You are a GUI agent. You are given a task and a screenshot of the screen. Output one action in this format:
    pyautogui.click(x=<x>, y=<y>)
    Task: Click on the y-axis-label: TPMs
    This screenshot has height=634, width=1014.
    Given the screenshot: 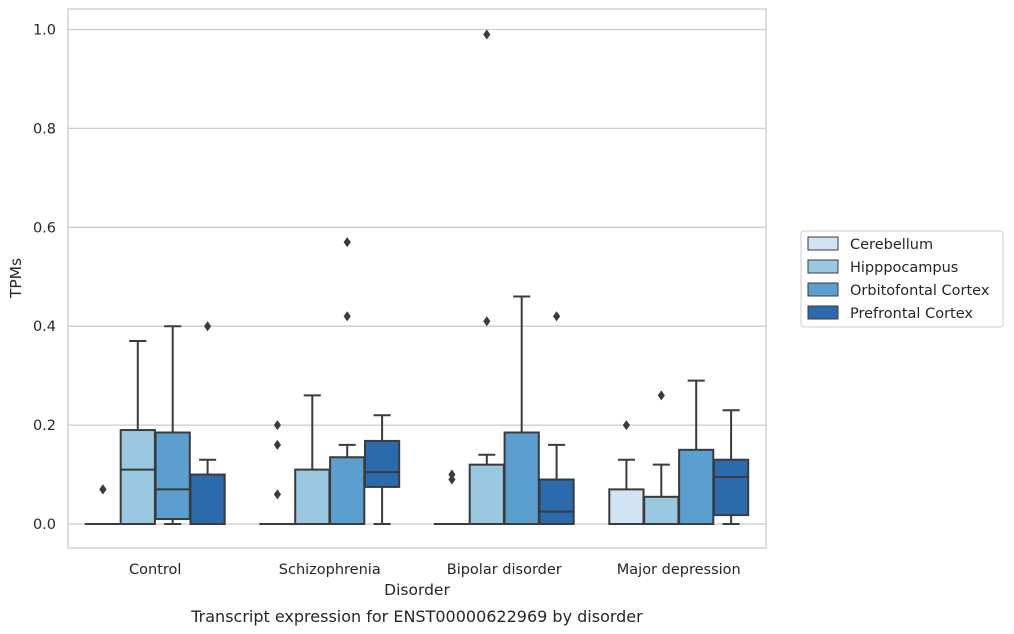 What is the action you would take?
    pyautogui.click(x=16, y=278)
    